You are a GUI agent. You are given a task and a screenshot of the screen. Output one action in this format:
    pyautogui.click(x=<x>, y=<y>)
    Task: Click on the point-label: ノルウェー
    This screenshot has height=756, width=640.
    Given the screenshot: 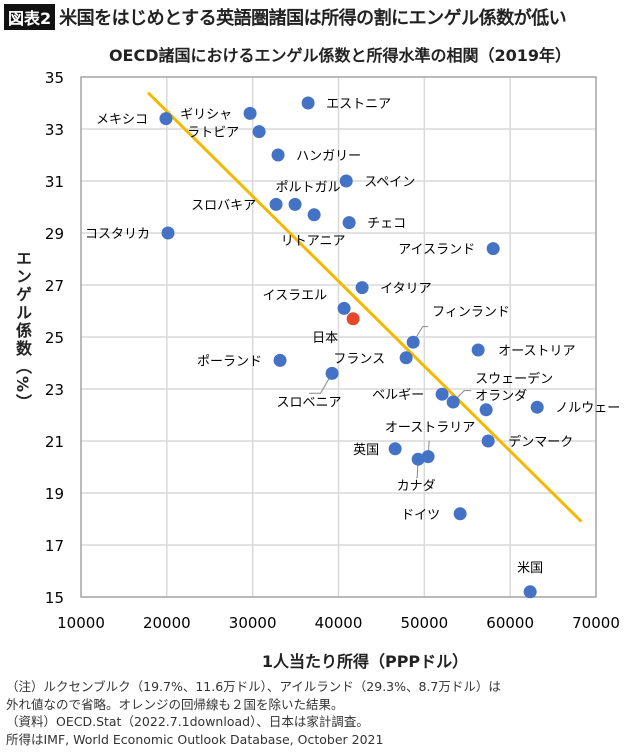 What is the action you would take?
    pyautogui.click(x=587, y=408)
    